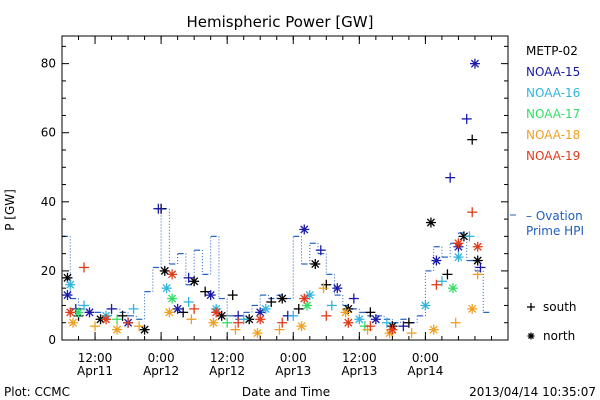  What do you see at coordinates (553, 156) in the screenshot?
I see `legend-entry-noaa-19: NOAA-19` at bounding box center [553, 156].